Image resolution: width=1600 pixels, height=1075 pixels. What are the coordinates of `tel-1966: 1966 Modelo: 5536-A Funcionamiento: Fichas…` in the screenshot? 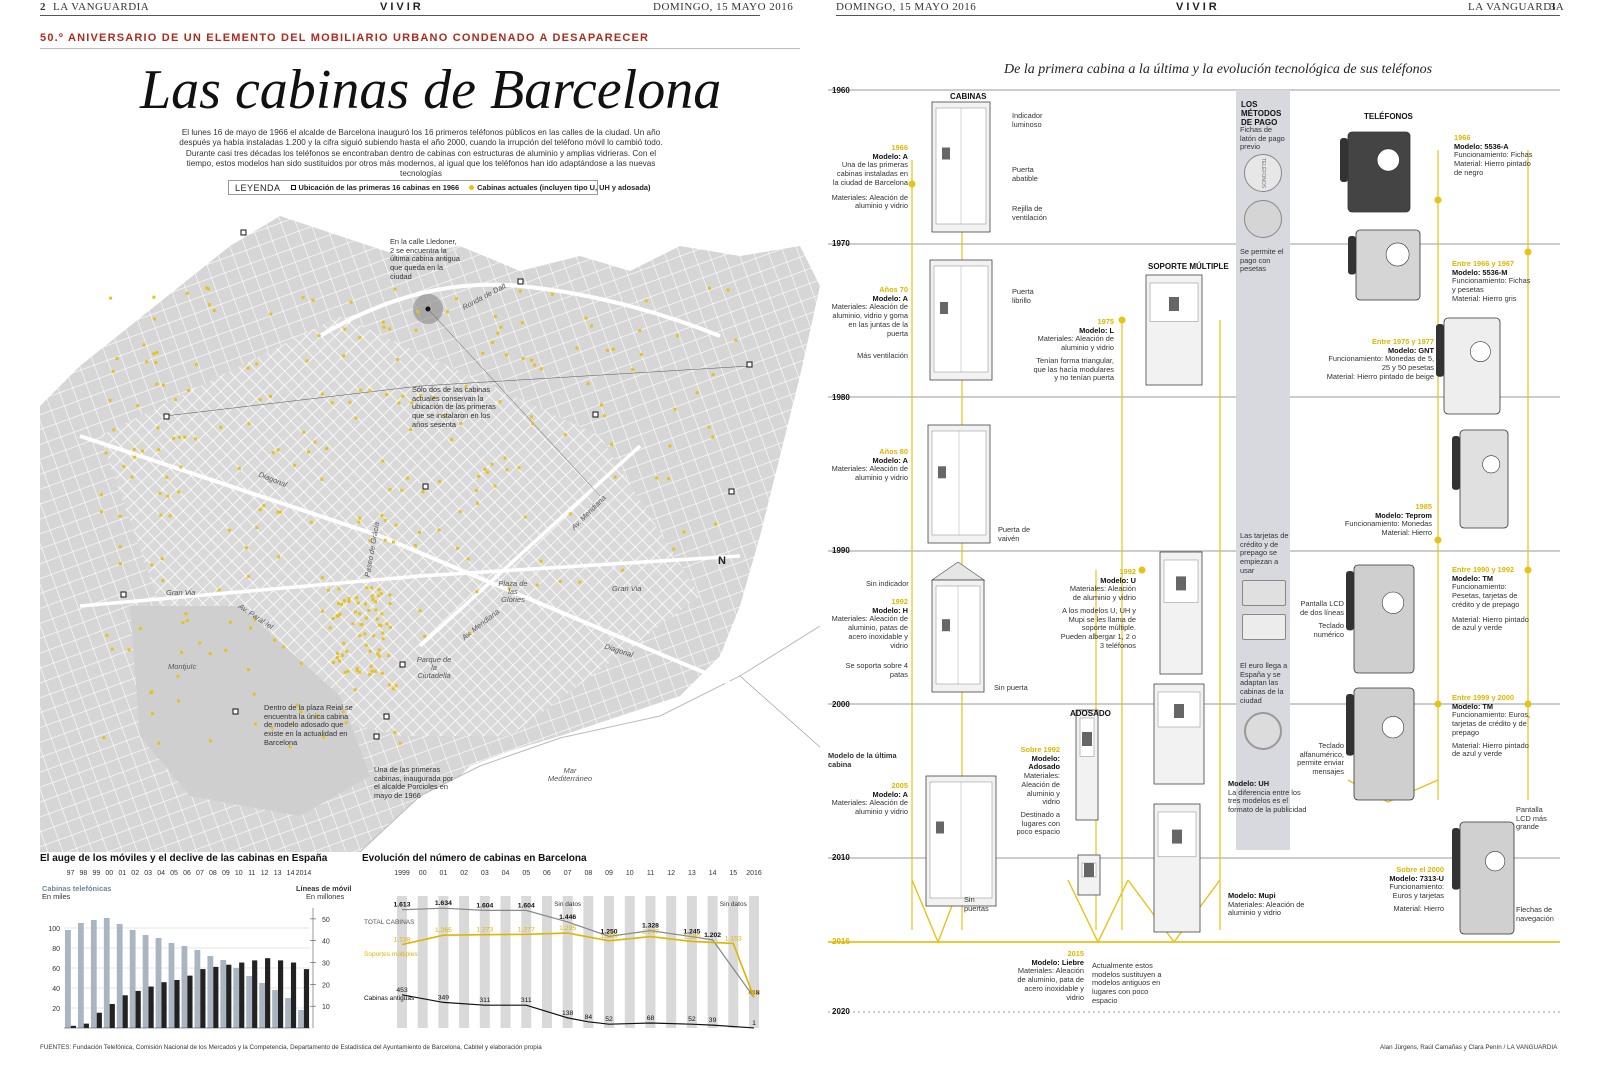 It's located at (1493, 155).